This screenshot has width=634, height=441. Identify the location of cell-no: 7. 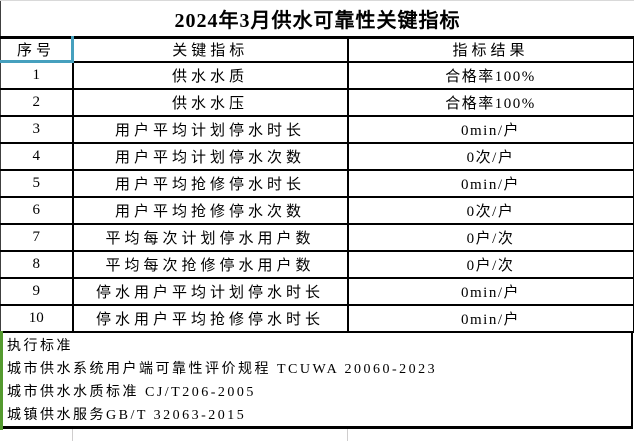
(37, 237).